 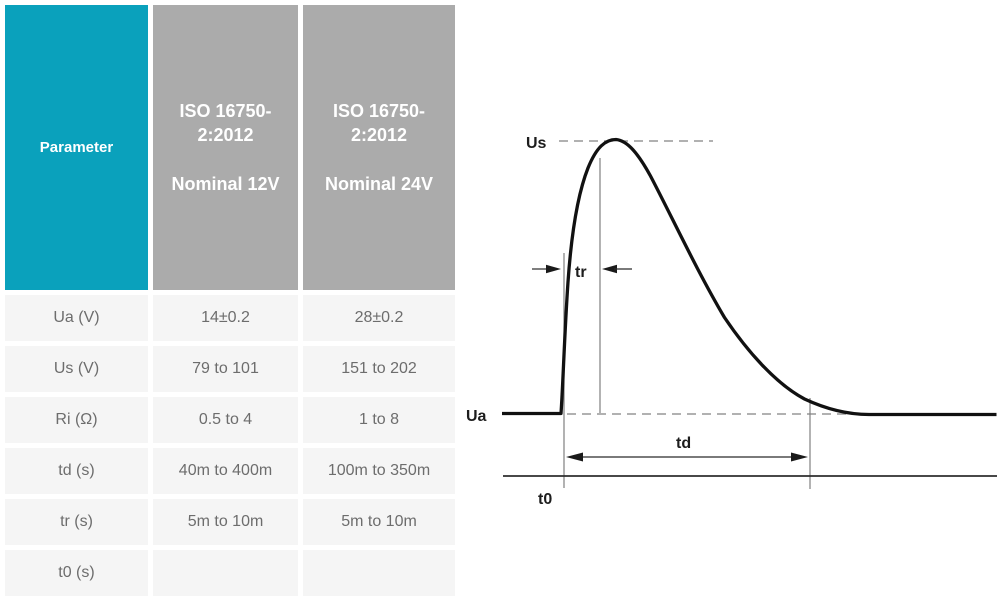 I want to click on value-cell-12v: 5m to 10m, so click(x=225, y=522).